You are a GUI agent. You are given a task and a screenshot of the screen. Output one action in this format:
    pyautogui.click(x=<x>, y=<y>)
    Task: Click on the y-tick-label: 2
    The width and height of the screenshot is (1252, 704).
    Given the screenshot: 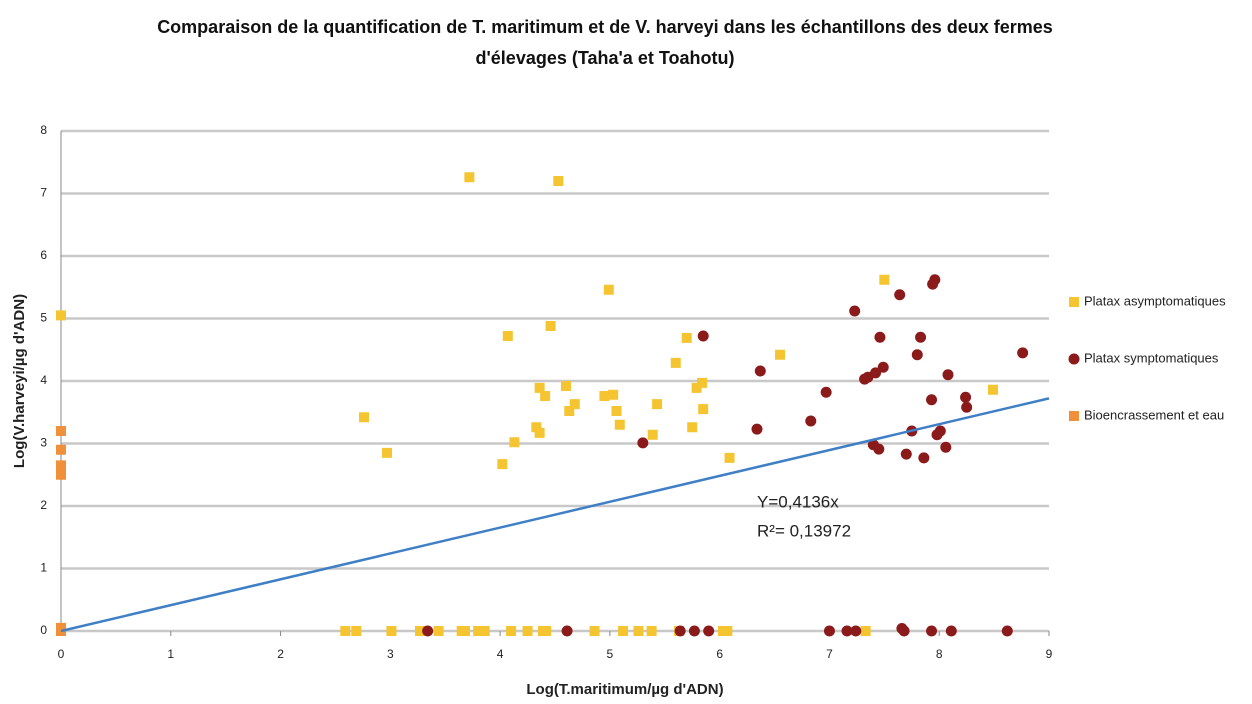 What is the action you would take?
    pyautogui.click(x=43, y=505)
    